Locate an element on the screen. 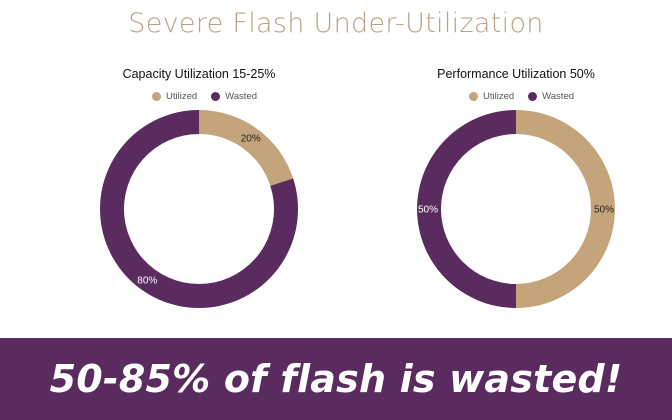  chart-title-capacity: Capacity Utilization 15-25% is located at coordinates (199, 74).